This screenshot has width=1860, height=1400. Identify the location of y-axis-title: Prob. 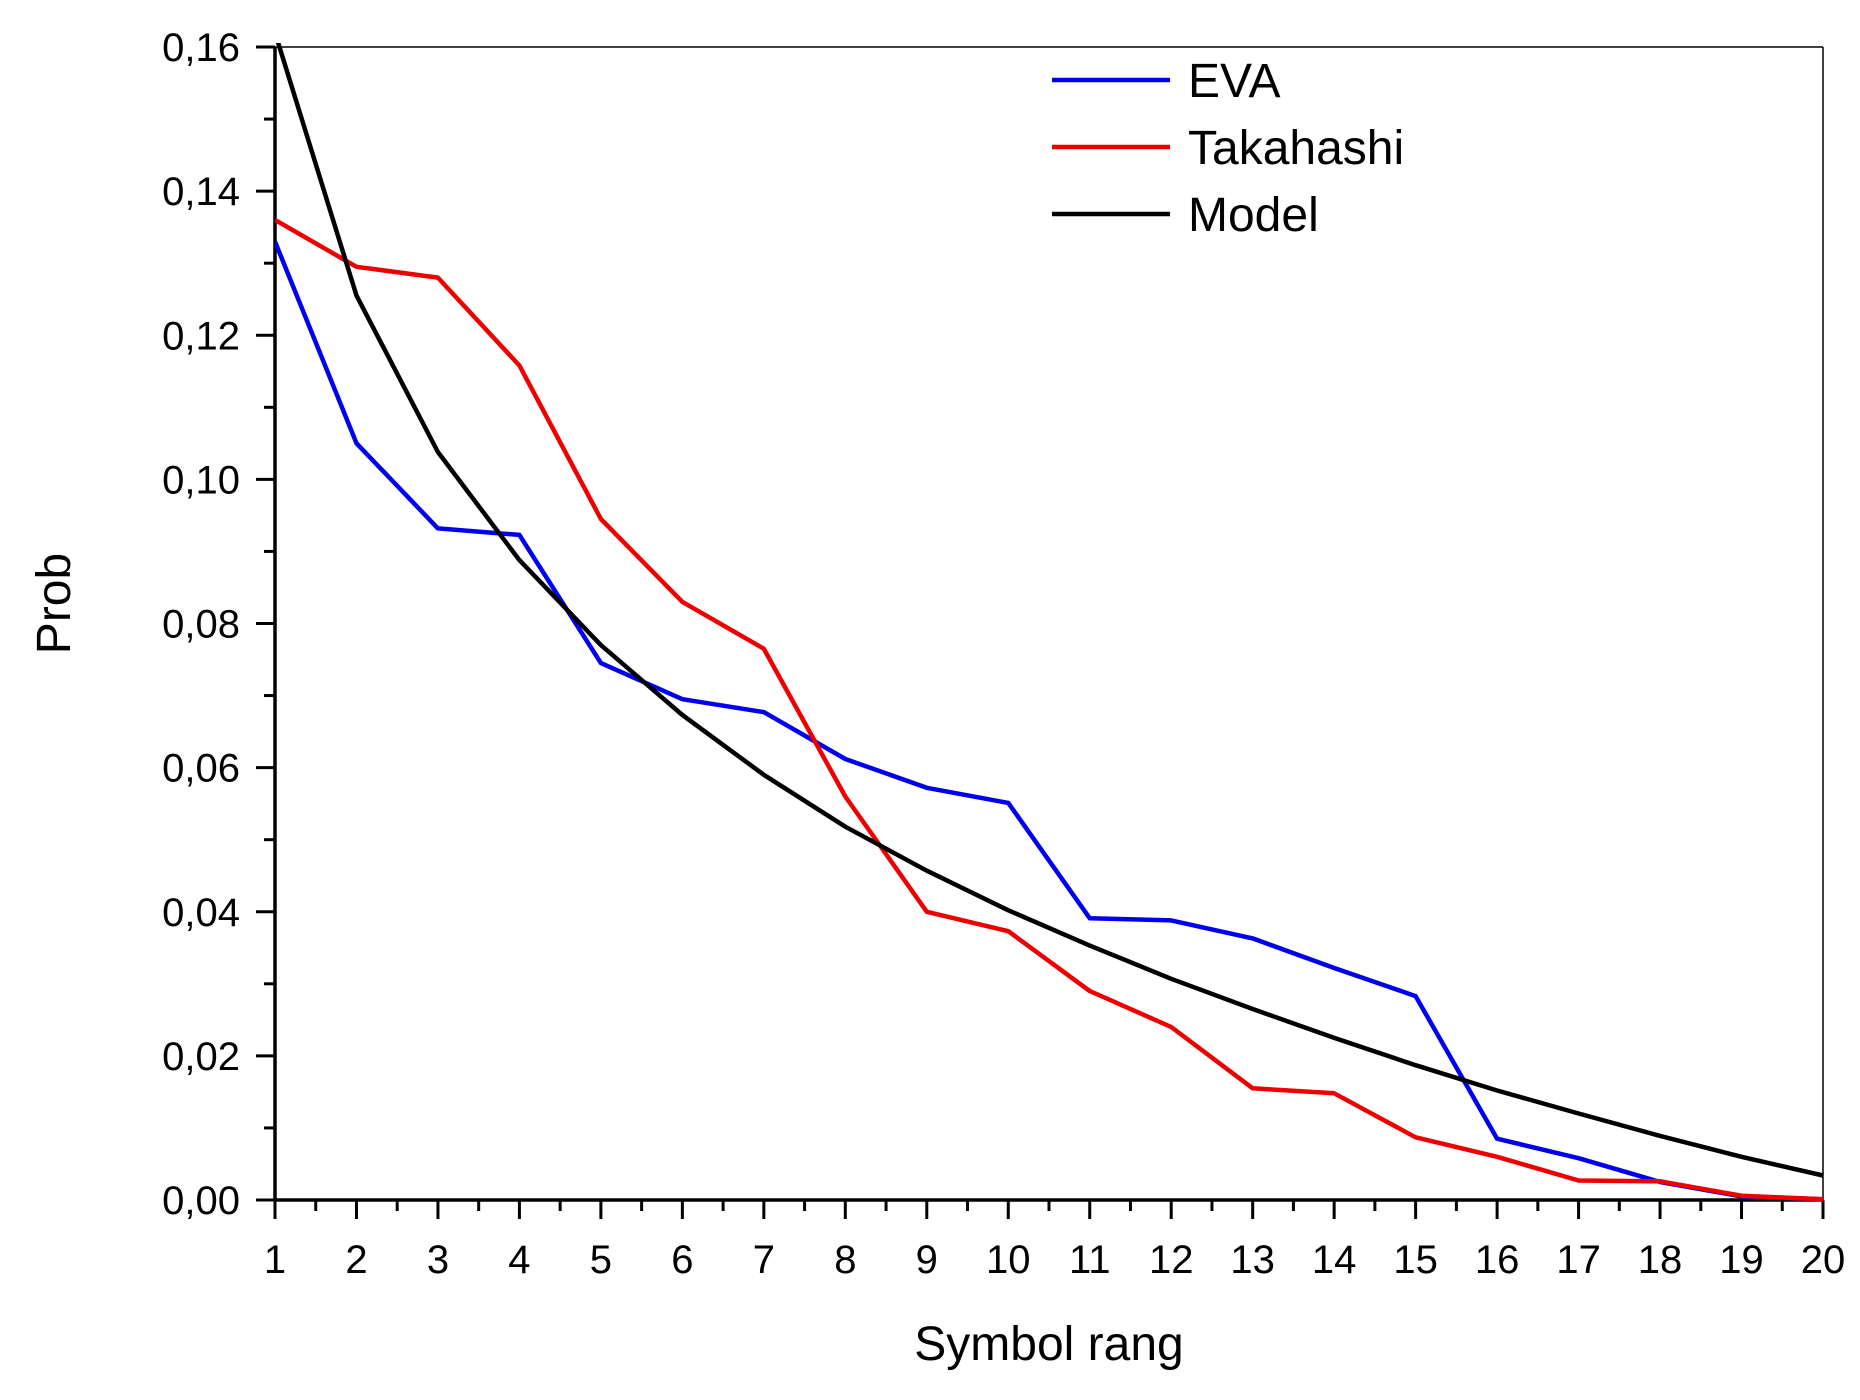
(54, 603).